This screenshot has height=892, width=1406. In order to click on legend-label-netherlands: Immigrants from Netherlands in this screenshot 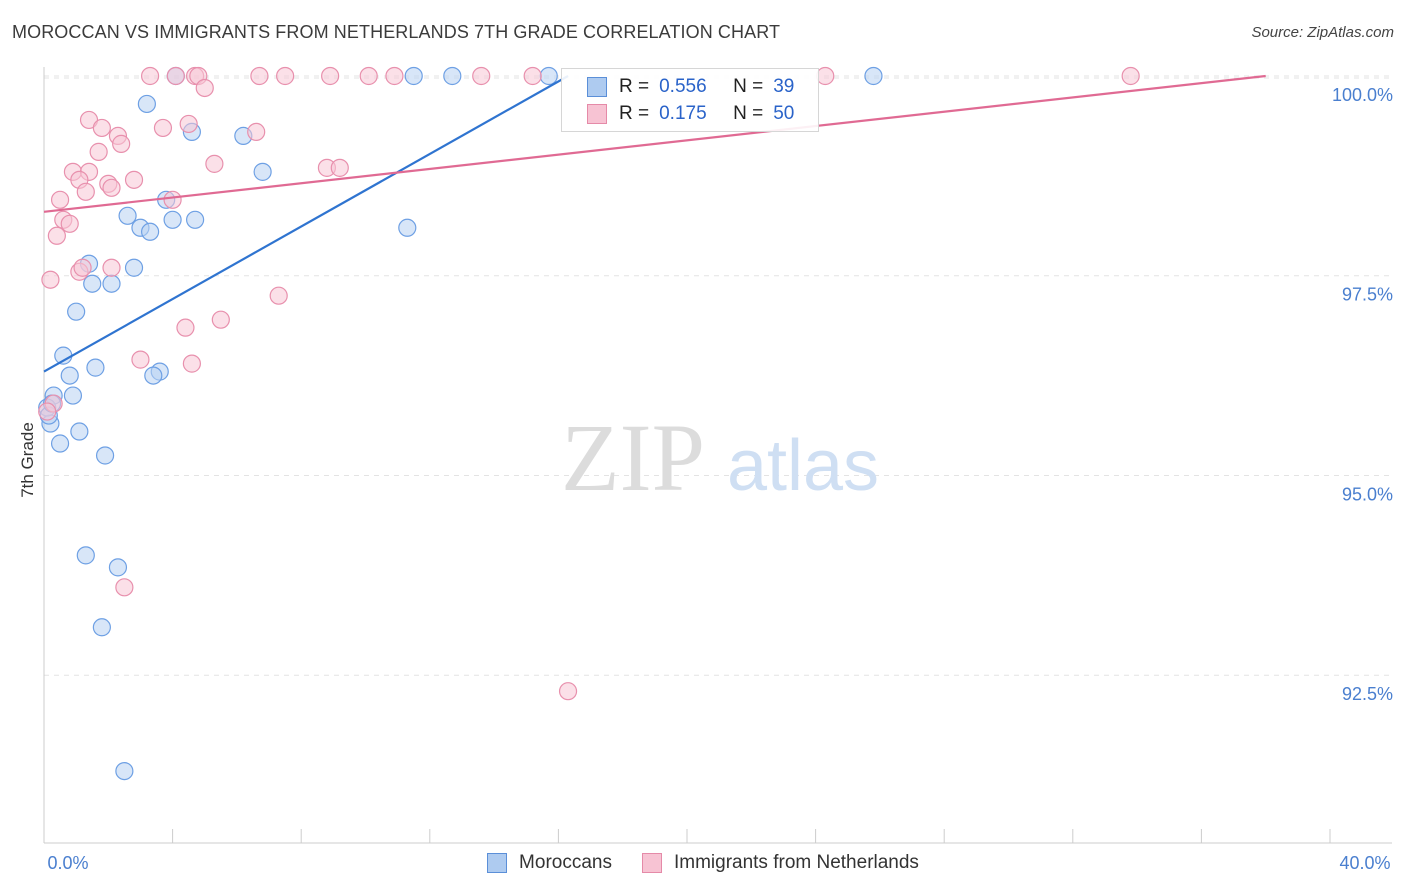, I will do `click(796, 862)`.